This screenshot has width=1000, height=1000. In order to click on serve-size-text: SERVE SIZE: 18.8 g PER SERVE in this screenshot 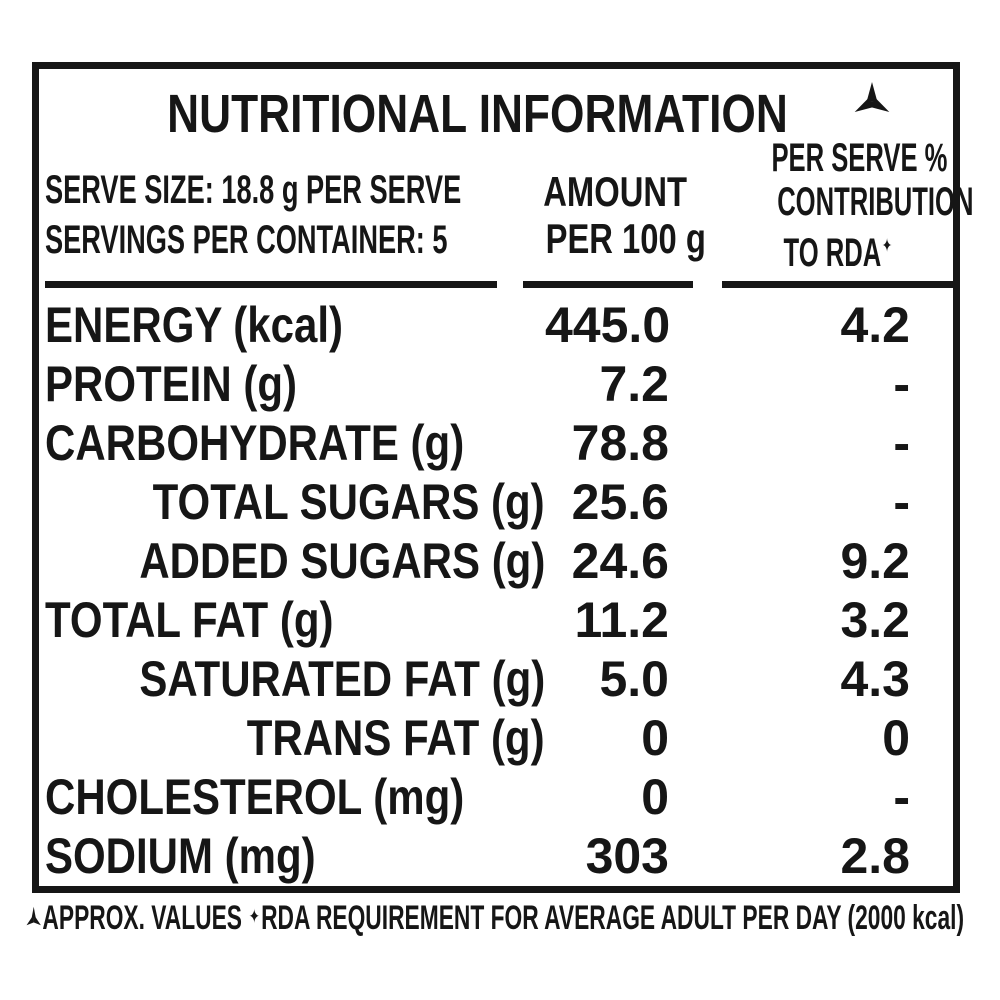, I will do `click(253, 190)`.